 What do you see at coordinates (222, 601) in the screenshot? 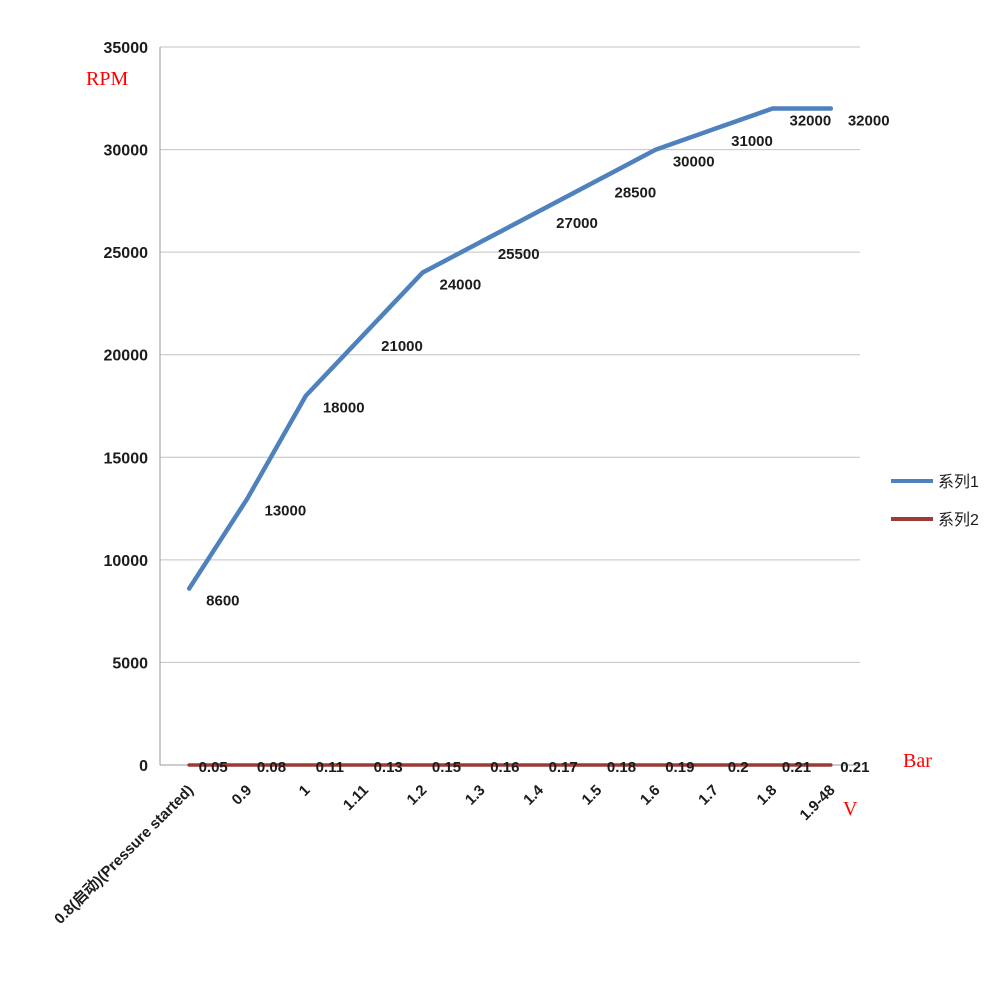
I see `series1-data-label: 8600` at bounding box center [222, 601].